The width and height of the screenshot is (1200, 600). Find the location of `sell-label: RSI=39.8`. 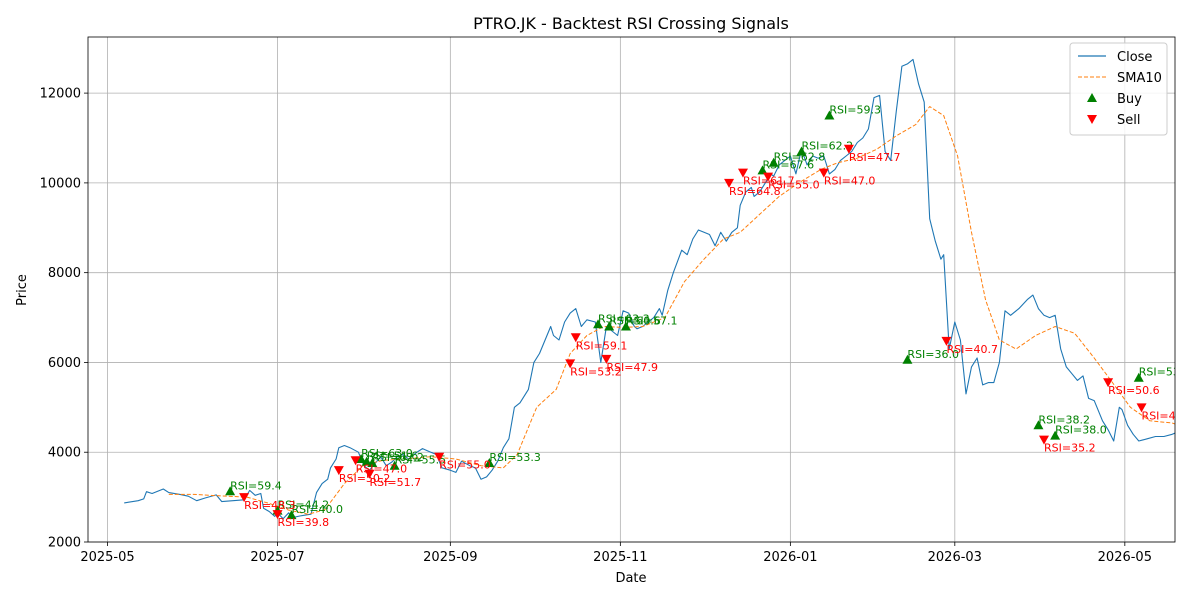

sell-label: RSI=39.8 is located at coordinates (304, 522).